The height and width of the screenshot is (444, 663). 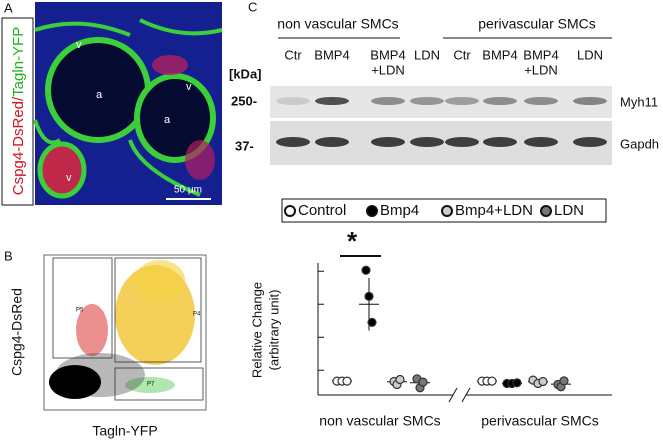 What do you see at coordinates (494, 210) in the screenshot?
I see `legend-label: Bmp4+LDN` at bounding box center [494, 210].